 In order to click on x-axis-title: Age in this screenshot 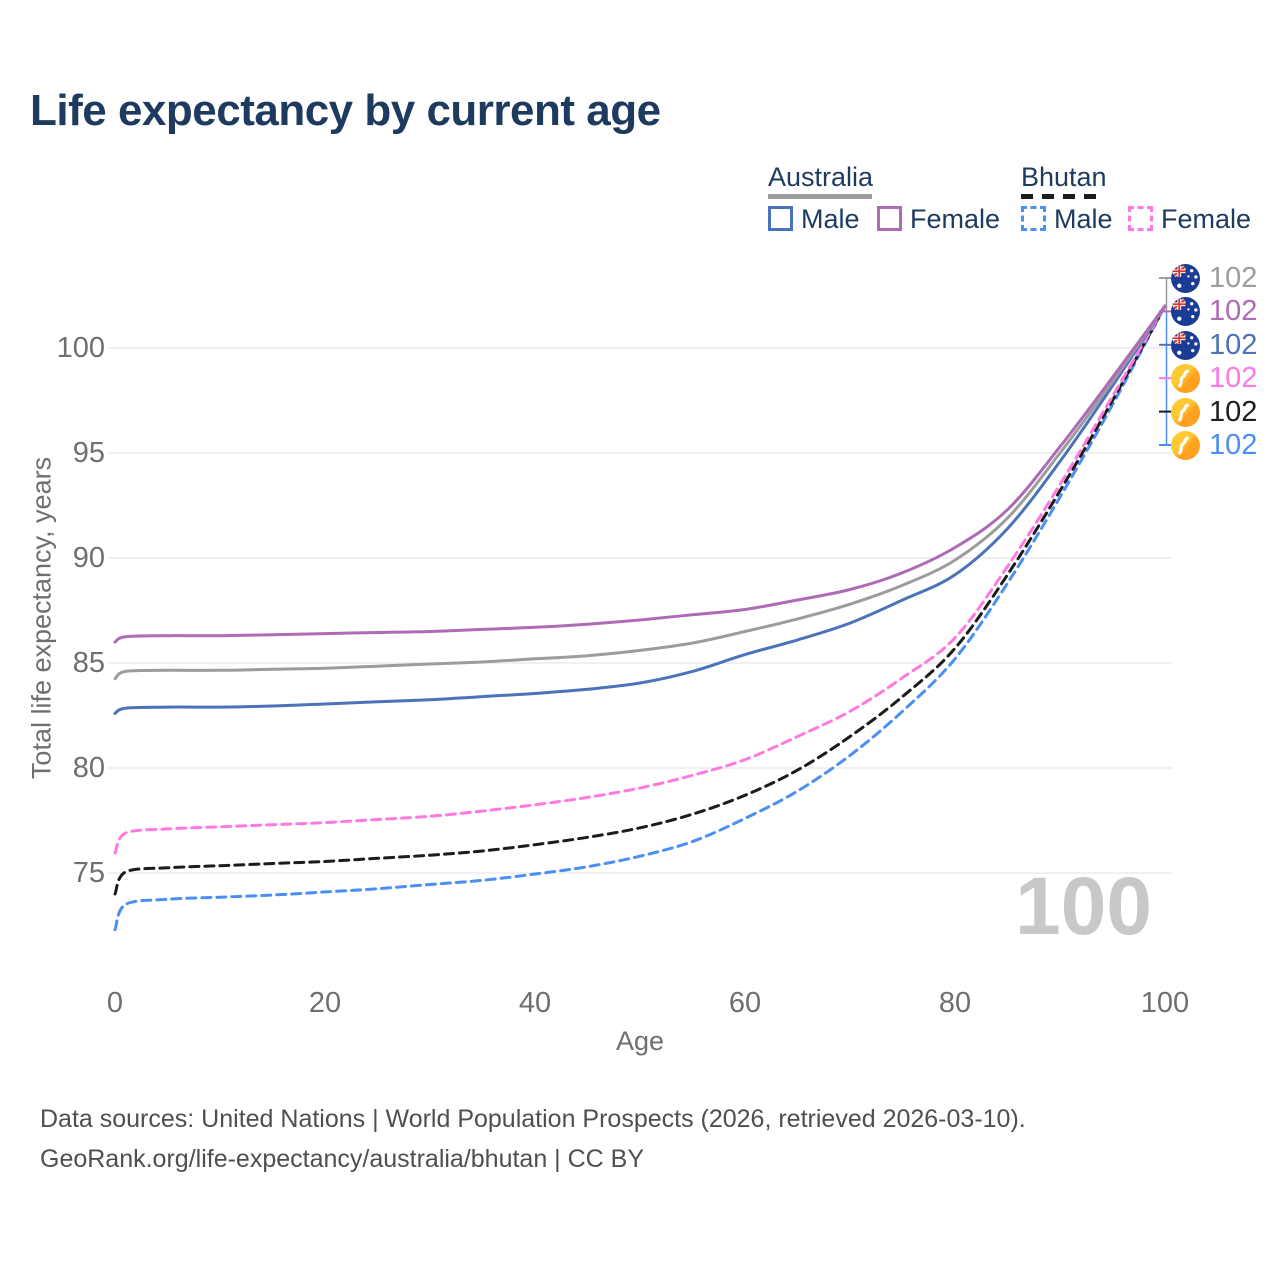, I will do `click(640, 1041)`.